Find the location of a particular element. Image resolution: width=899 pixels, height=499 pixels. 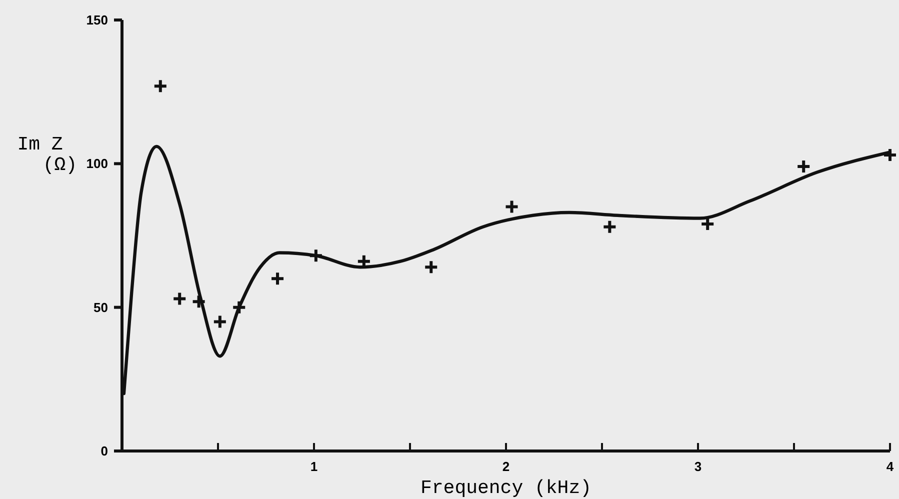

y-tick-label: 0 is located at coordinates (104, 451).